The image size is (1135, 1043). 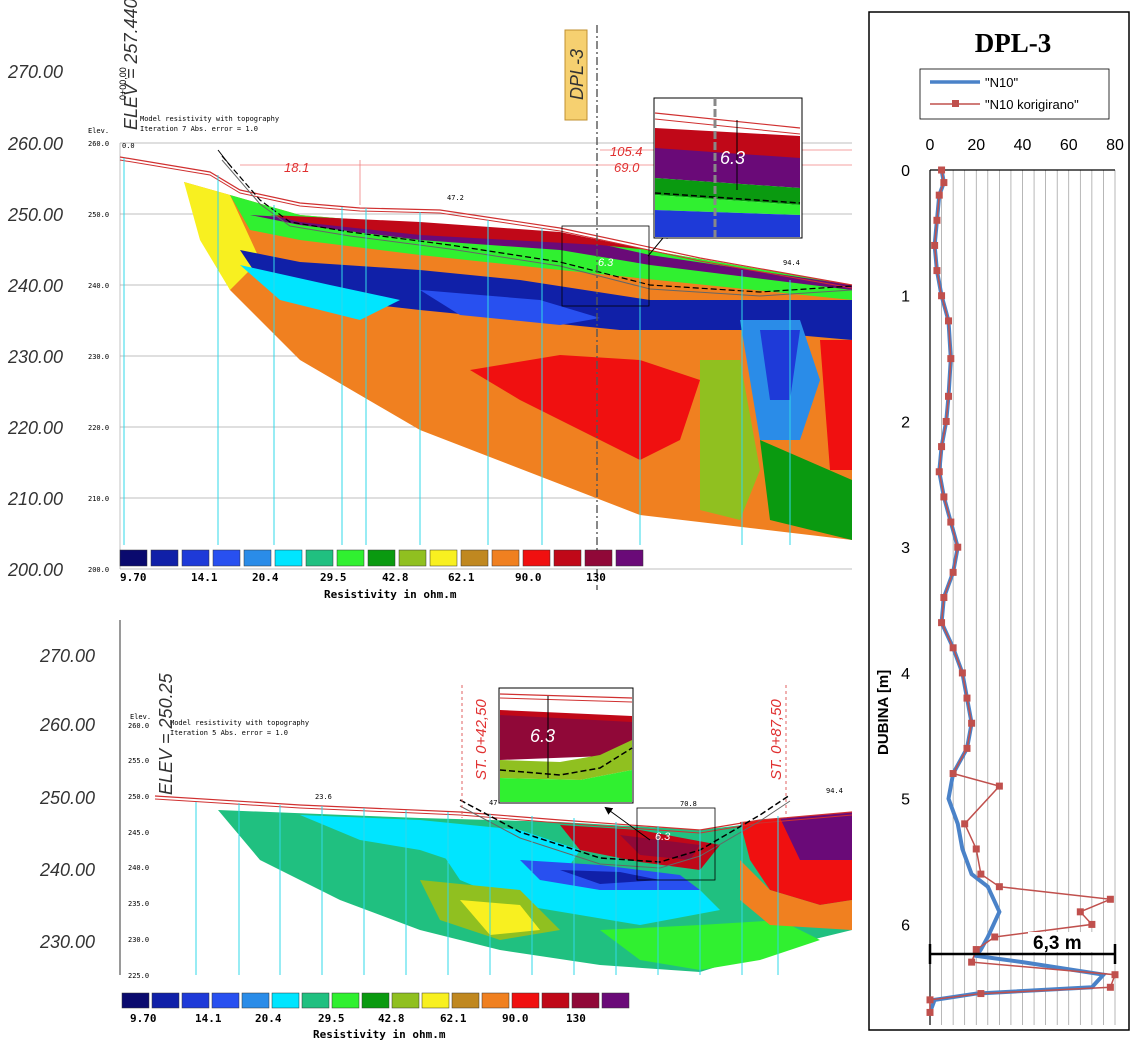 I want to click on x-tick-label: 40, so click(x=1023, y=145).